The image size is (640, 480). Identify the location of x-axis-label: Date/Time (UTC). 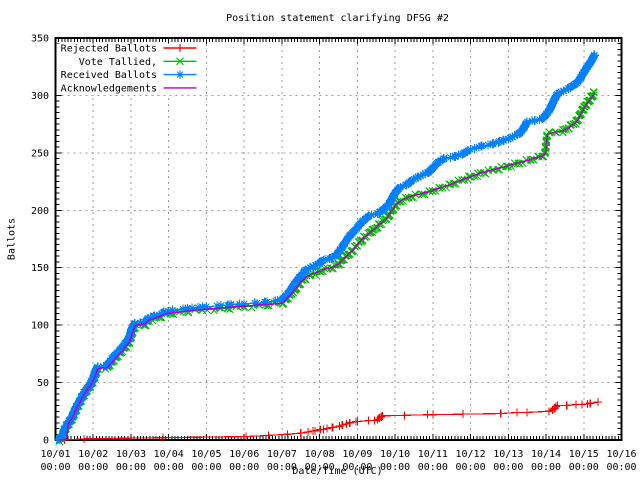
(337, 471).